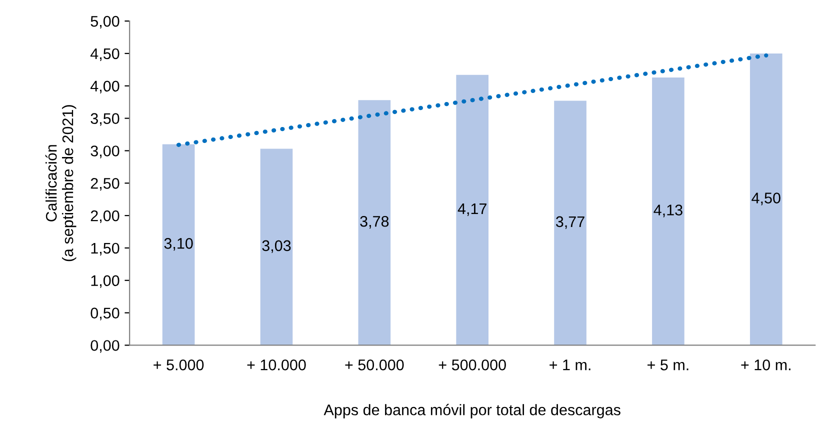 Image resolution: width=836 pixels, height=421 pixels. What do you see at coordinates (570, 365) in the screenshot?
I see `x-tick-label: + 1 m.` at bounding box center [570, 365].